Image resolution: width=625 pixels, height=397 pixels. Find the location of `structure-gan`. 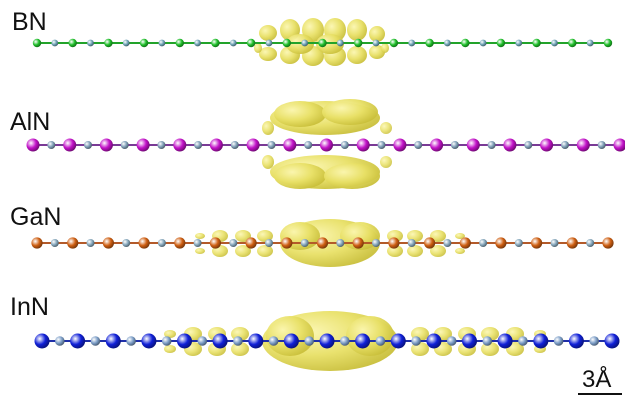

structure-gan is located at coordinates (322, 243).